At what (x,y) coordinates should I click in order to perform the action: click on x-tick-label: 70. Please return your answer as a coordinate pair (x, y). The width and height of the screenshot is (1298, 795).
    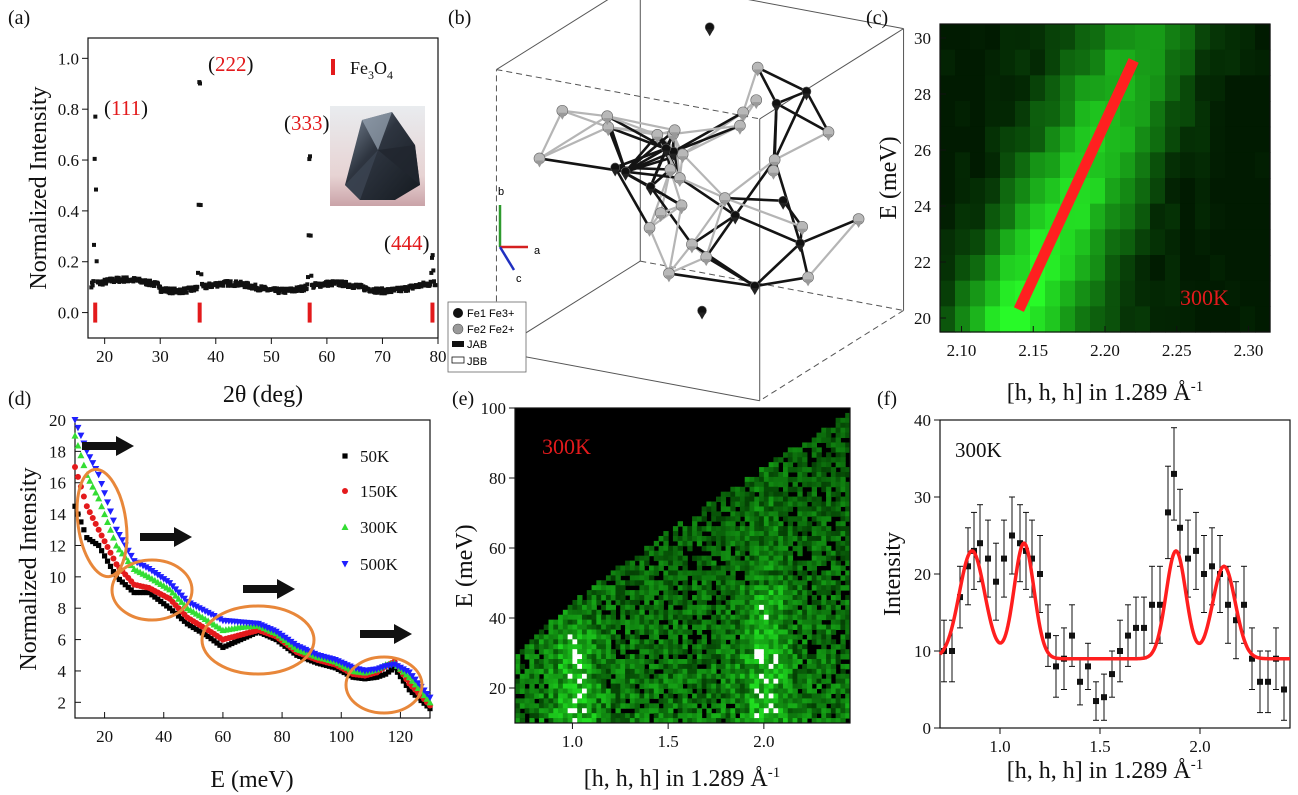
    Looking at the image, I should click on (382, 356).